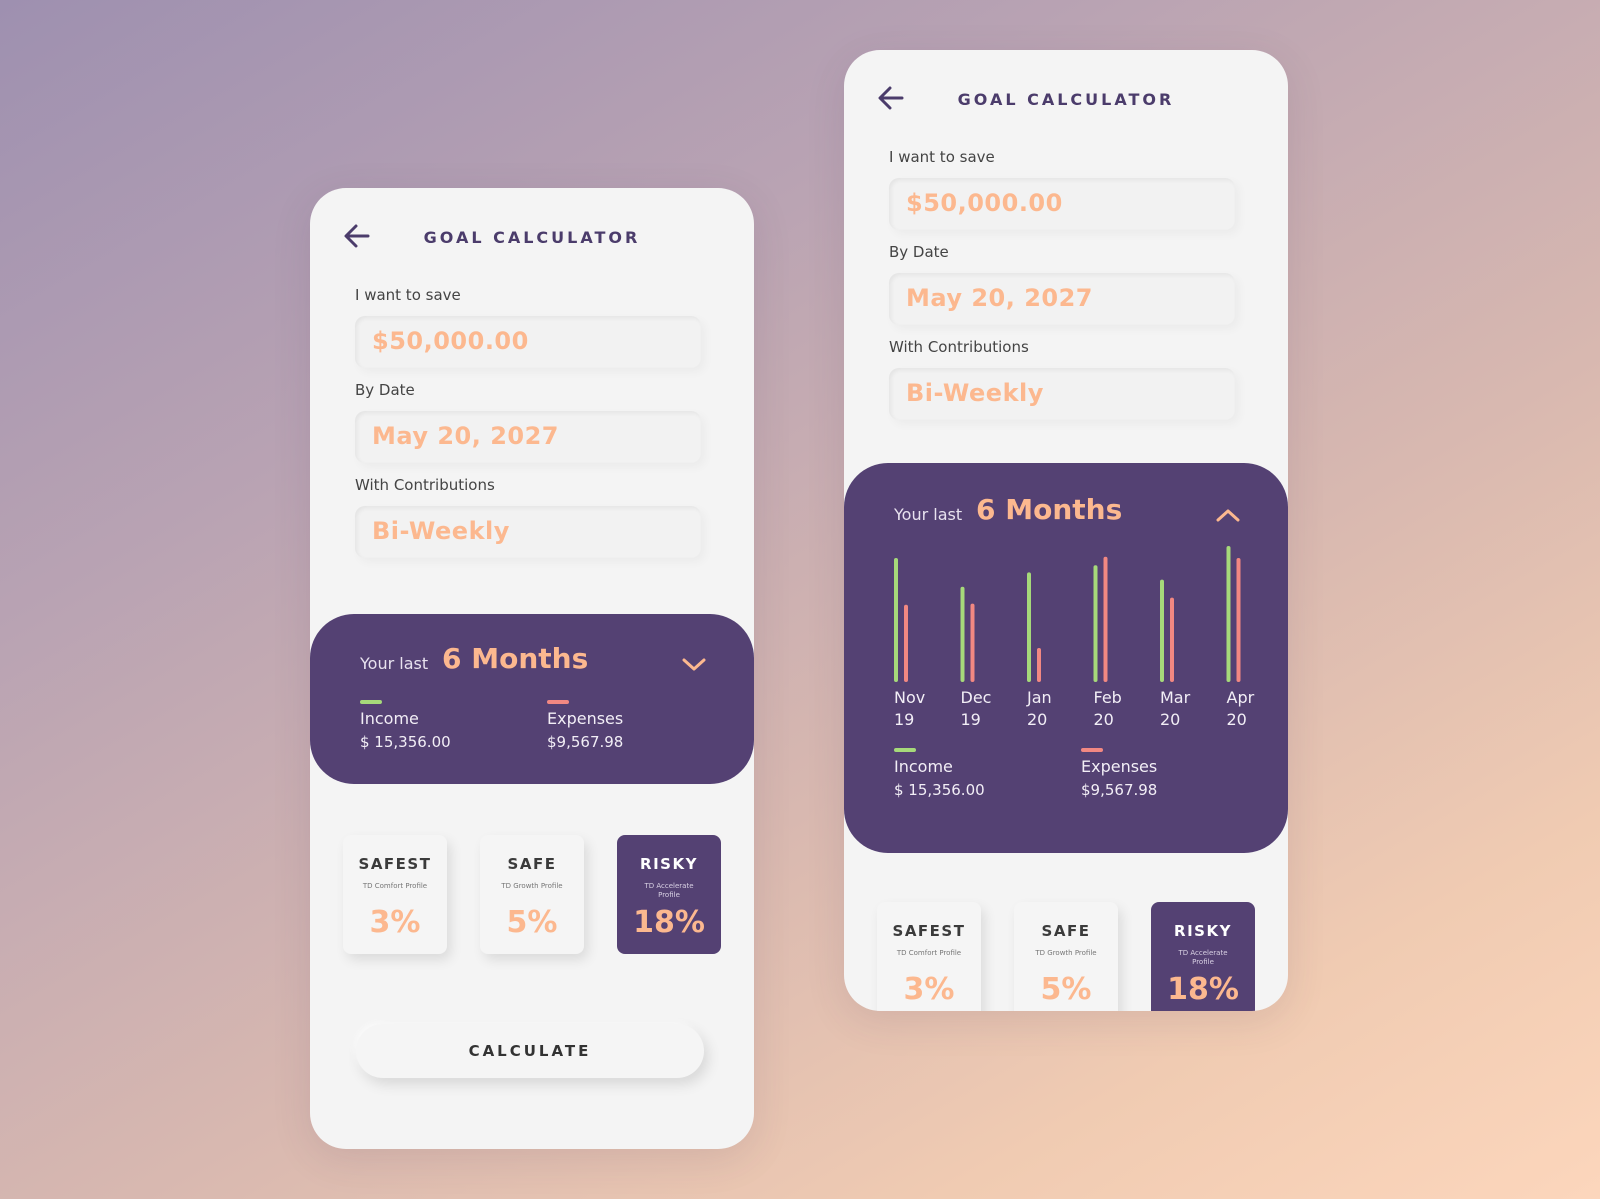 This screenshot has width=1600, height=1199. I want to click on x-tick-month: Jan, so click(1039, 697).